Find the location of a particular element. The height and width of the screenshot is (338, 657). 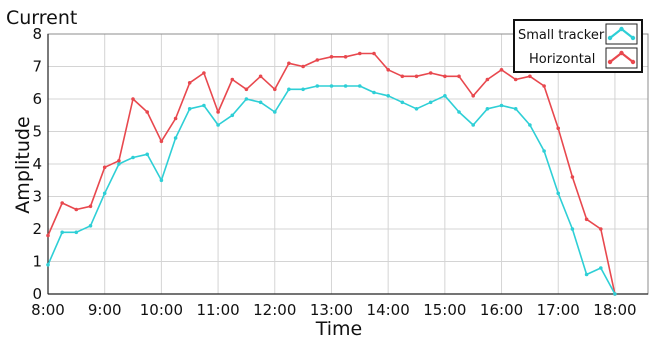

x-tick-label: 18:00 is located at coordinates (614, 310).